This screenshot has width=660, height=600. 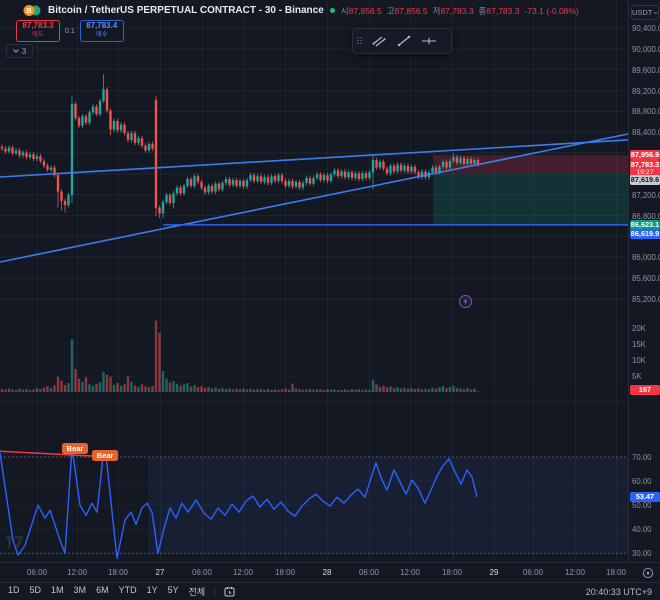 I want to click on axis-tick: 86,800.0, so click(x=646, y=216).